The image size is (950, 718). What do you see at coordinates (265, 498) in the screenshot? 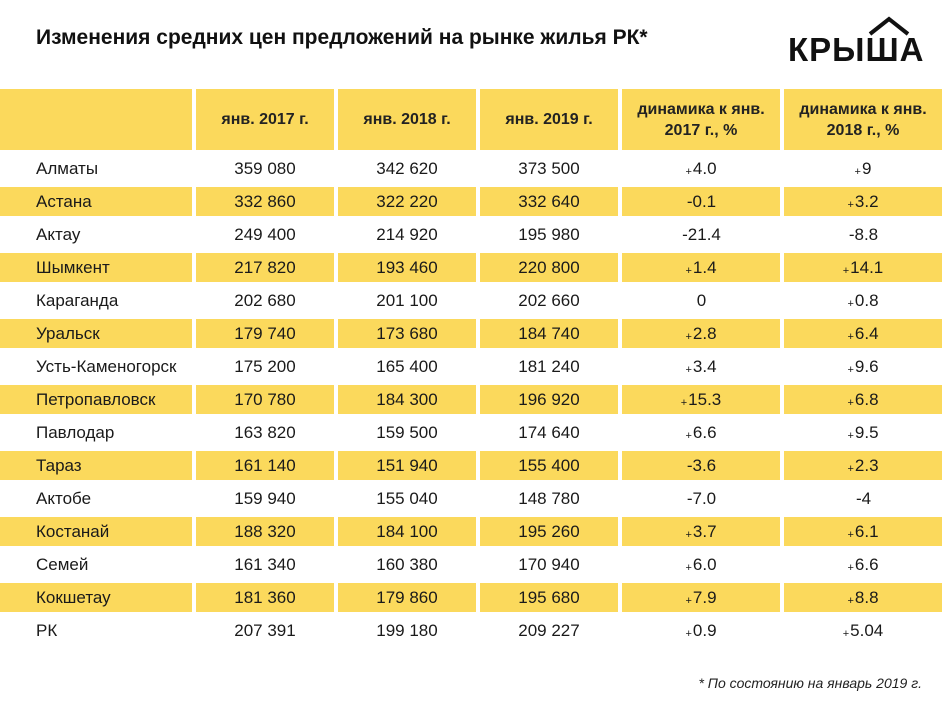
I see `value-2017-cell: 159 940` at bounding box center [265, 498].